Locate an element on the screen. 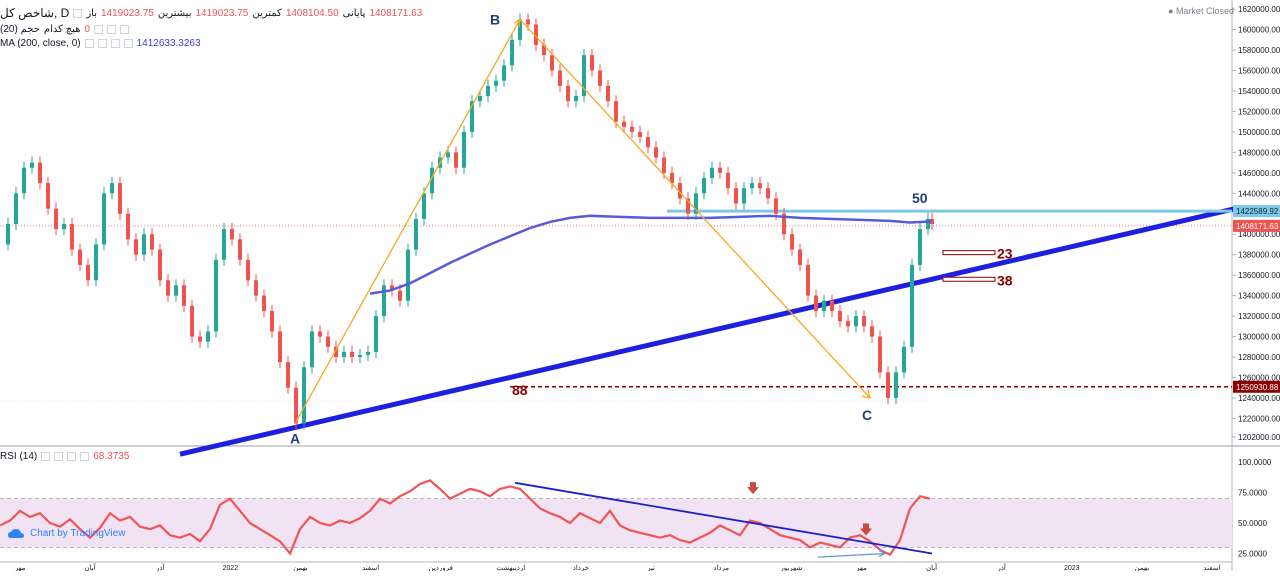 The width and height of the screenshot is (1280, 576). badge-resistance-bg is located at coordinates (1256, 211).